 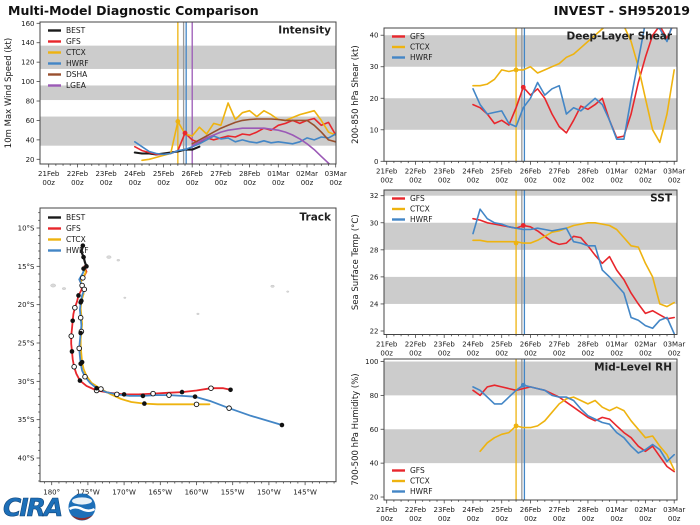 I want to click on panel-title: Track, so click(x=316, y=218).